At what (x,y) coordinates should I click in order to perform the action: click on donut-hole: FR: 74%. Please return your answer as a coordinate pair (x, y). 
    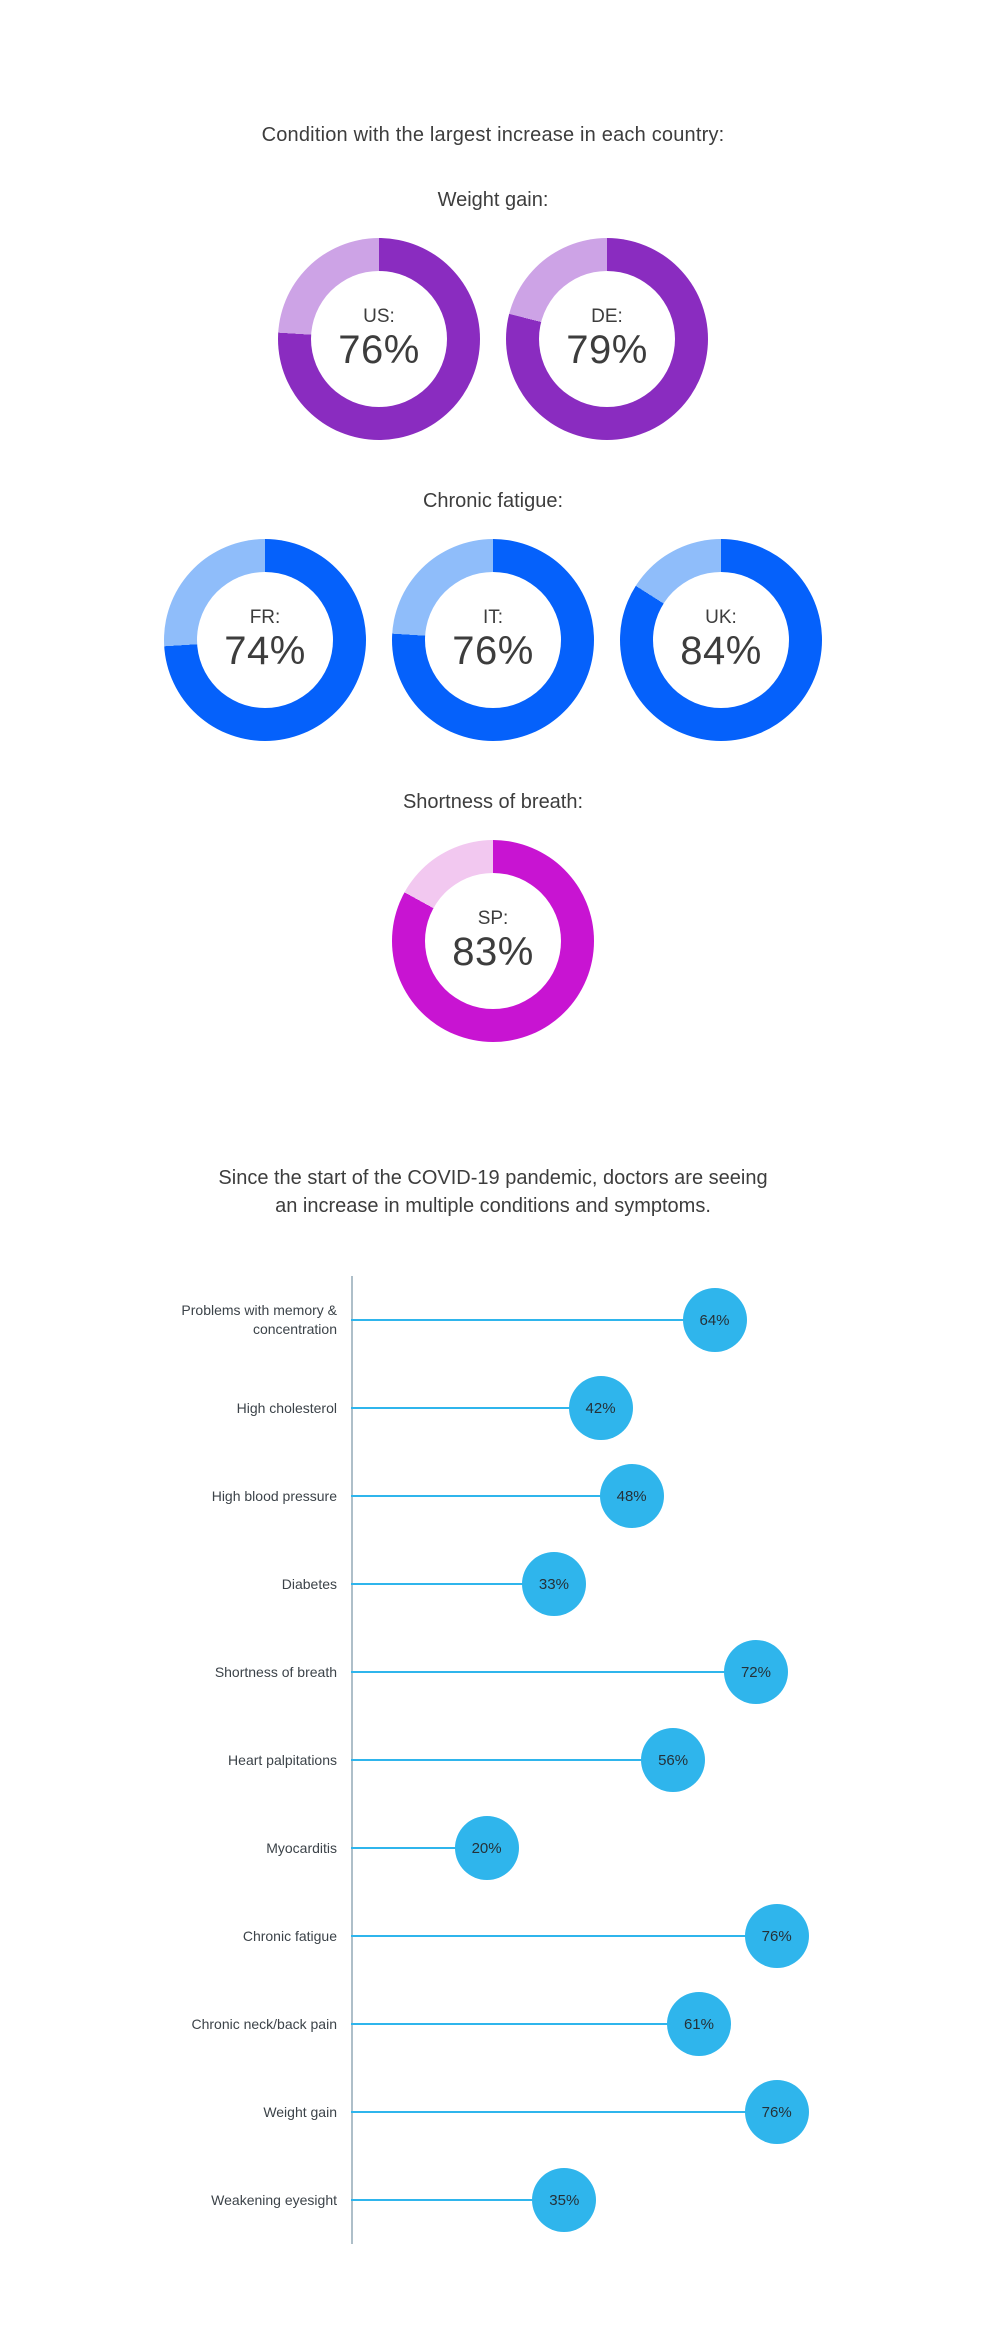
    Looking at the image, I should click on (265, 640).